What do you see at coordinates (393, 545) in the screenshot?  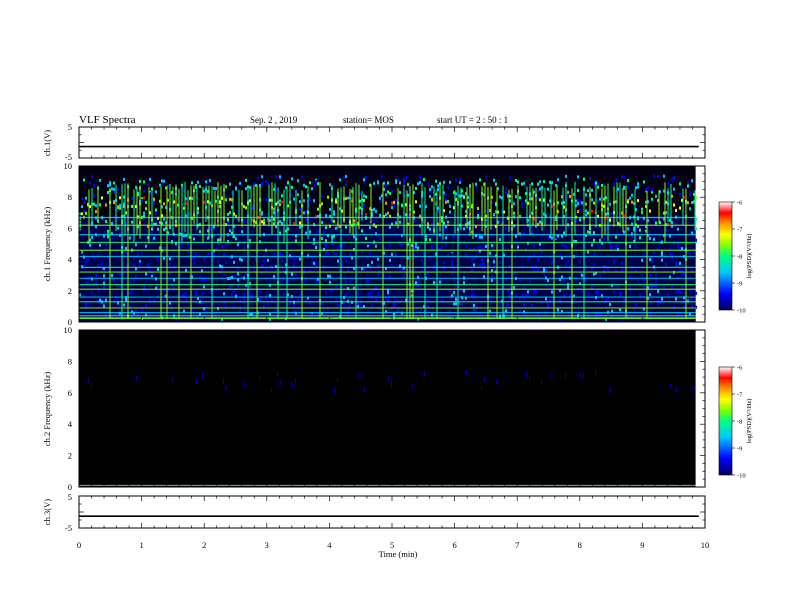 I see `x-axis-tick-labels: 0 1 2 3 4 5 6 7 8 9 10` at bounding box center [393, 545].